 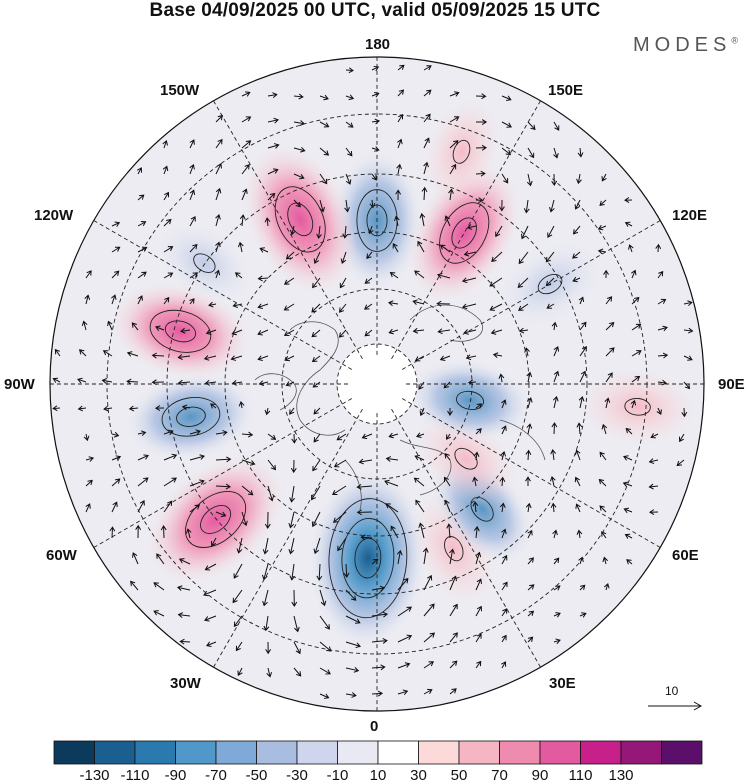 What do you see at coordinates (374, 726) in the screenshot?
I see `lon-label-0: 0` at bounding box center [374, 726].